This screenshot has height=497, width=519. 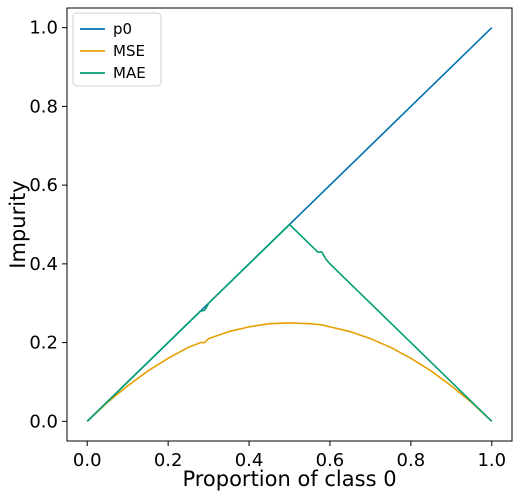 I want to click on y-tick-label: 0.2, so click(x=43, y=343).